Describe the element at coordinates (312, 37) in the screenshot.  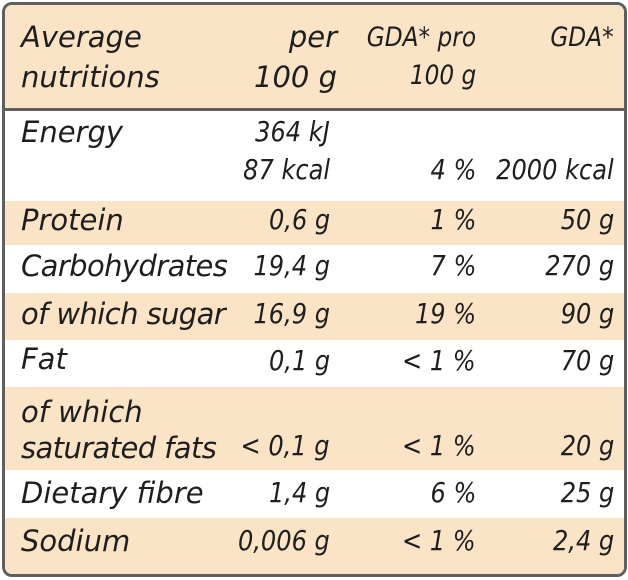
I see `header-per-line1: per` at that location.